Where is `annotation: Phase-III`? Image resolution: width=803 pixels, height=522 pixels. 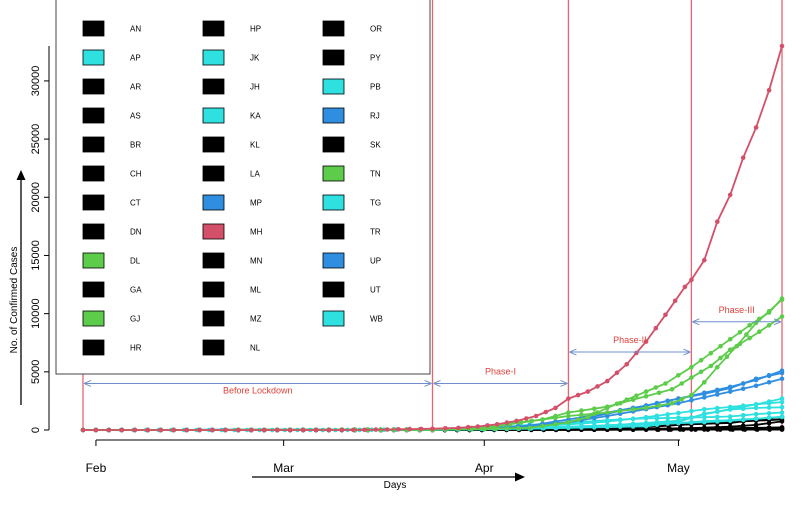 annotation: Phase-III is located at coordinates (736, 315).